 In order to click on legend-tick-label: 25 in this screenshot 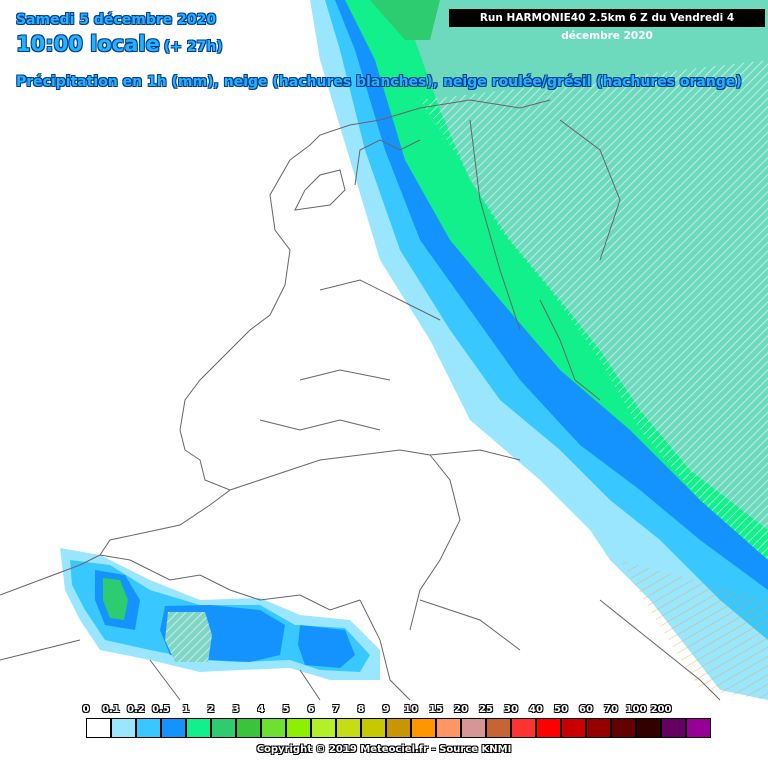, I will do `click(486, 709)`.